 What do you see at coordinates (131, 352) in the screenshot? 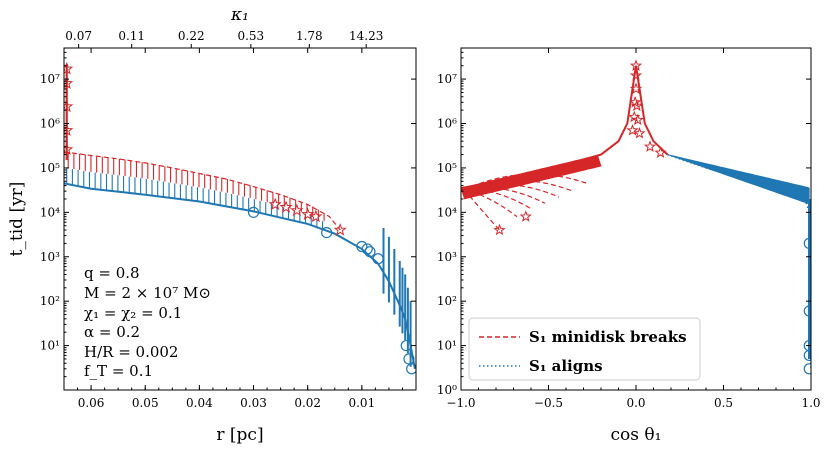
I see `param-aspect-ratio: H/R = 0.002` at bounding box center [131, 352].